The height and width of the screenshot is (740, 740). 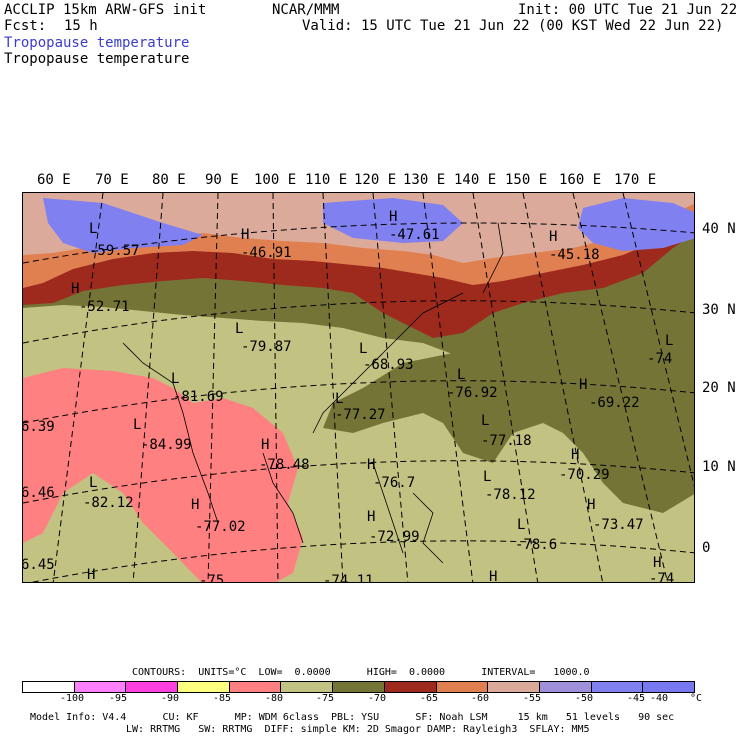 What do you see at coordinates (696, 698) in the screenshot?
I see `legend-unit: °C` at bounding box center [696, 698].